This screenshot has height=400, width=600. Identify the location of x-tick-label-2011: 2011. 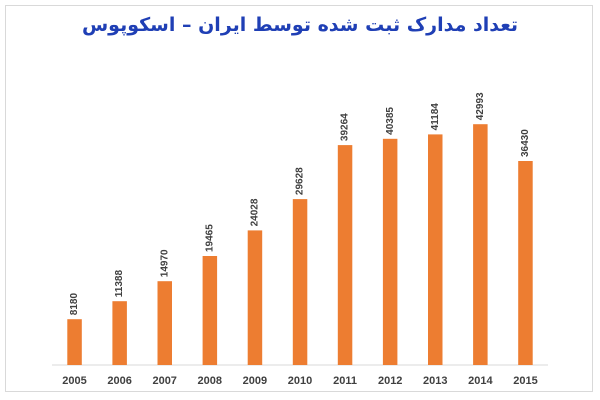
(345, 381).